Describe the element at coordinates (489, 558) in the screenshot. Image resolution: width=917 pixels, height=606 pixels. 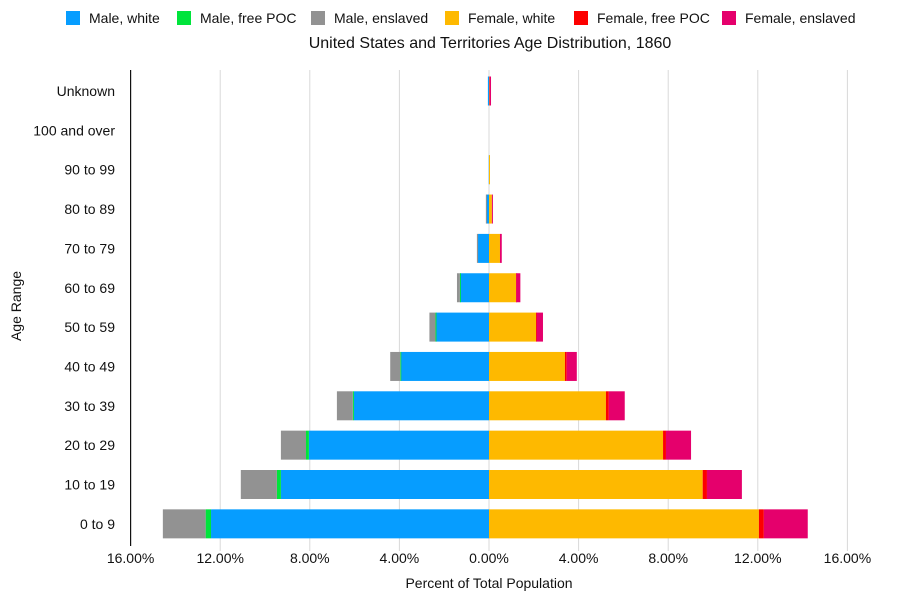
I see `x-tick-label: 0.00%` at that location.